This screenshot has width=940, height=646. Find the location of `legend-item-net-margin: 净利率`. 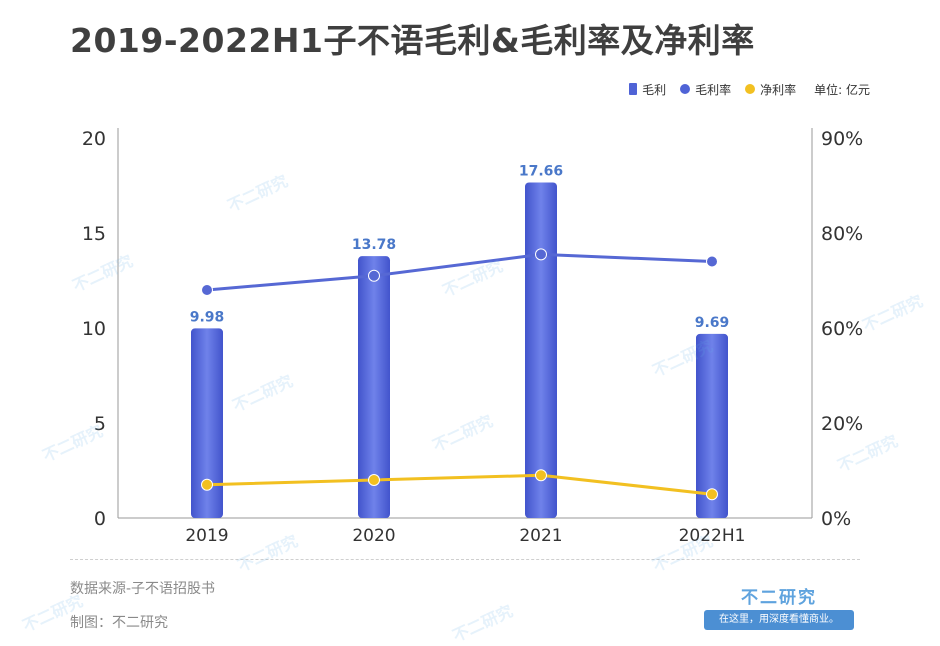

legend-item-net-margin: 净利率 is located at coordinates (770, 89).